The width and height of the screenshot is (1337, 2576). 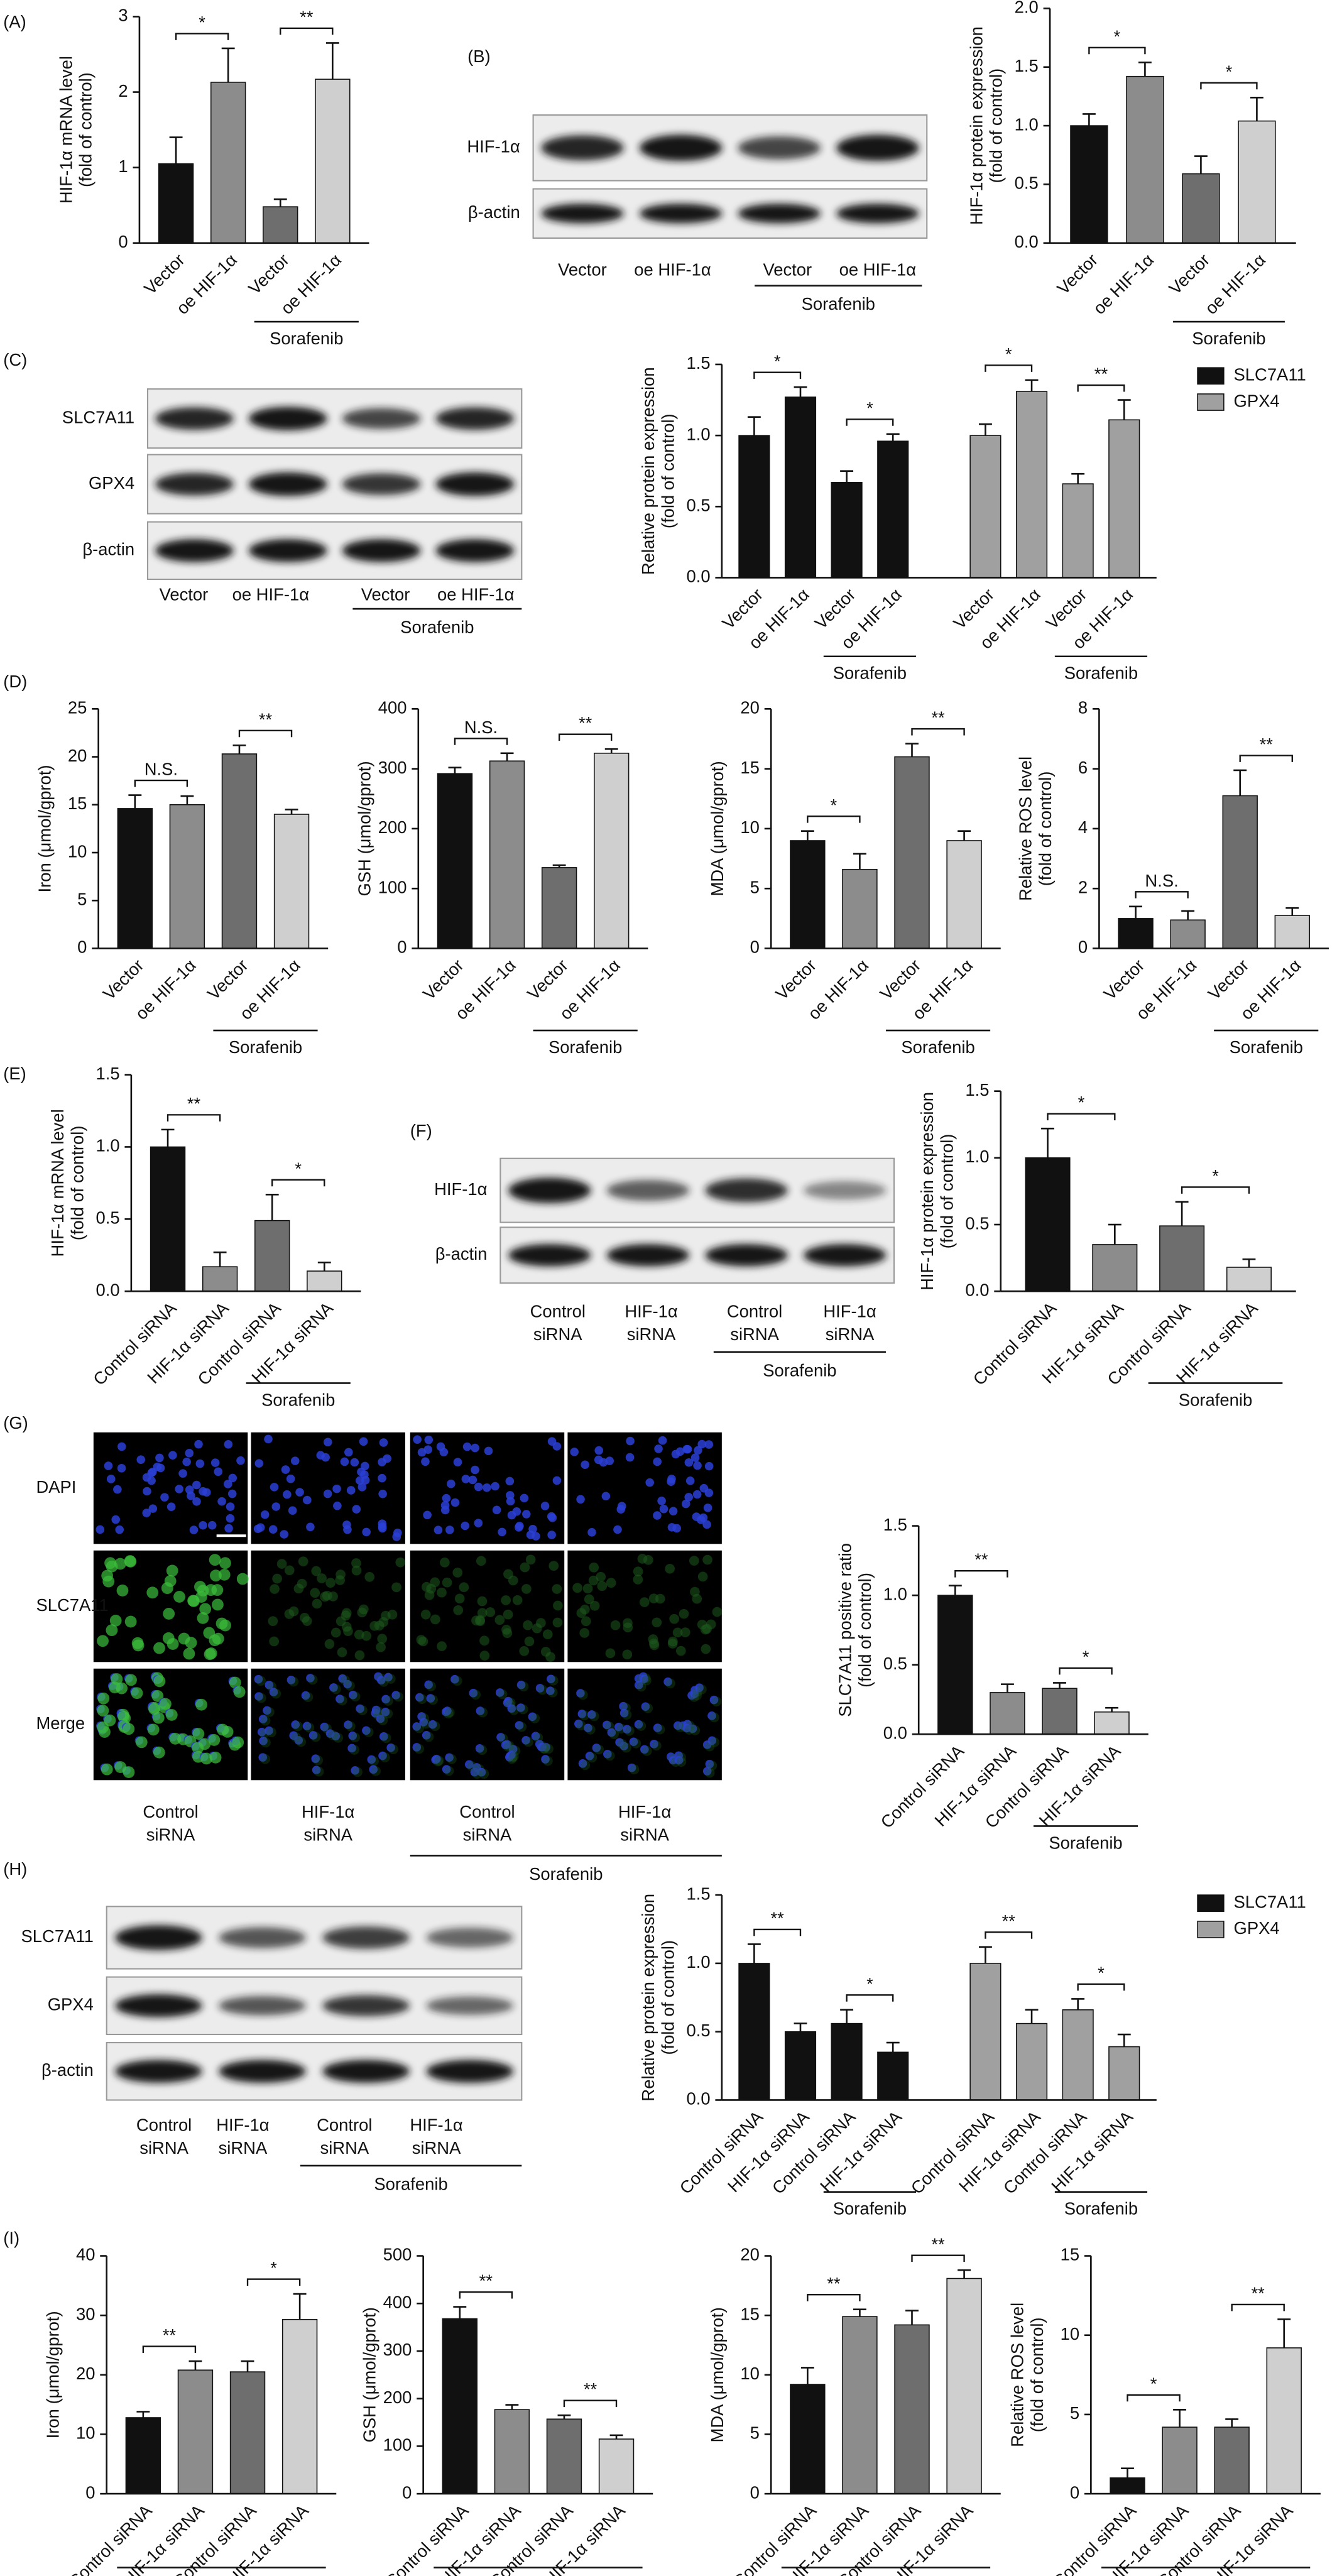 I want to click on y-tick-label: 20, so click(x=77, y=755).